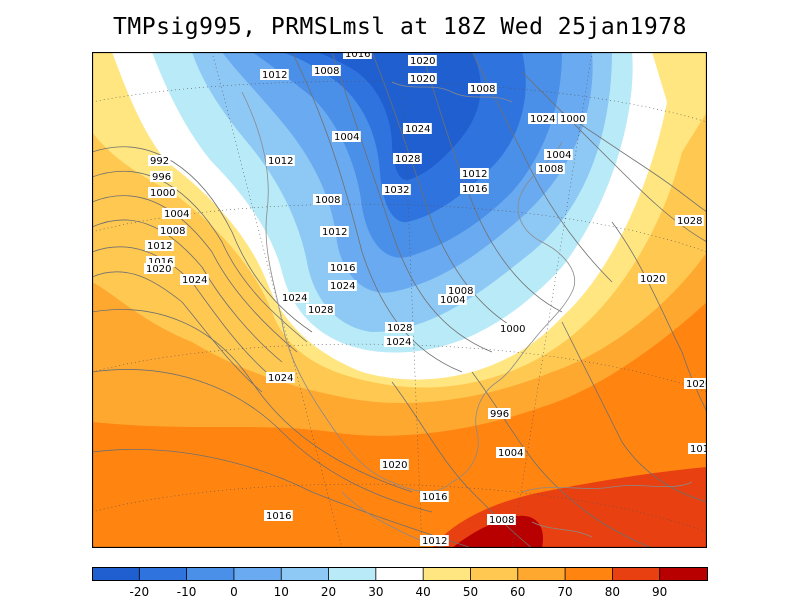  I want to click on color-legend-ticks: -20 -10 0 10 20 30 40 50 60 70 80 90, so click(398, 583).